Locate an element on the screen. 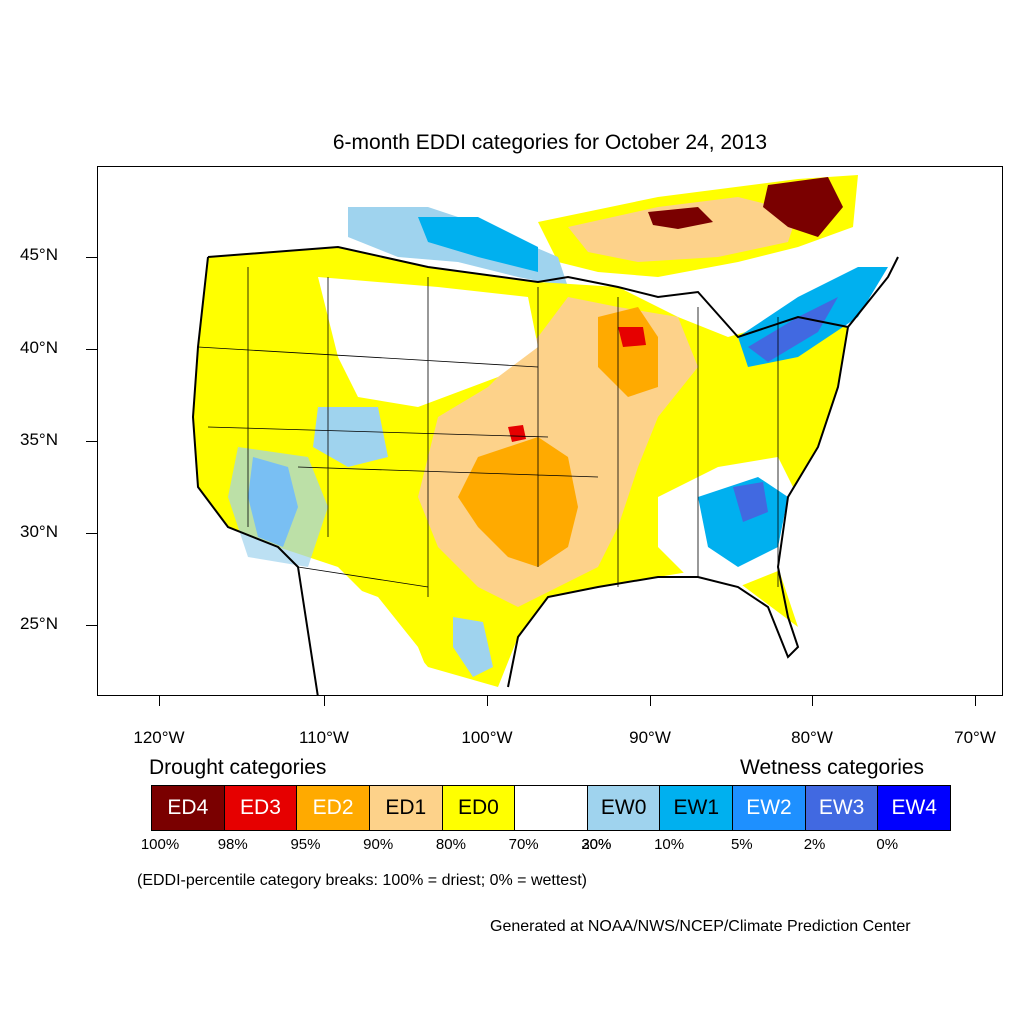  category-legend: ED4 ED3 ED2 ED1 ED0 EW0 EW1 EW2 EW3 EW4 is located at coordinates (551, 808).